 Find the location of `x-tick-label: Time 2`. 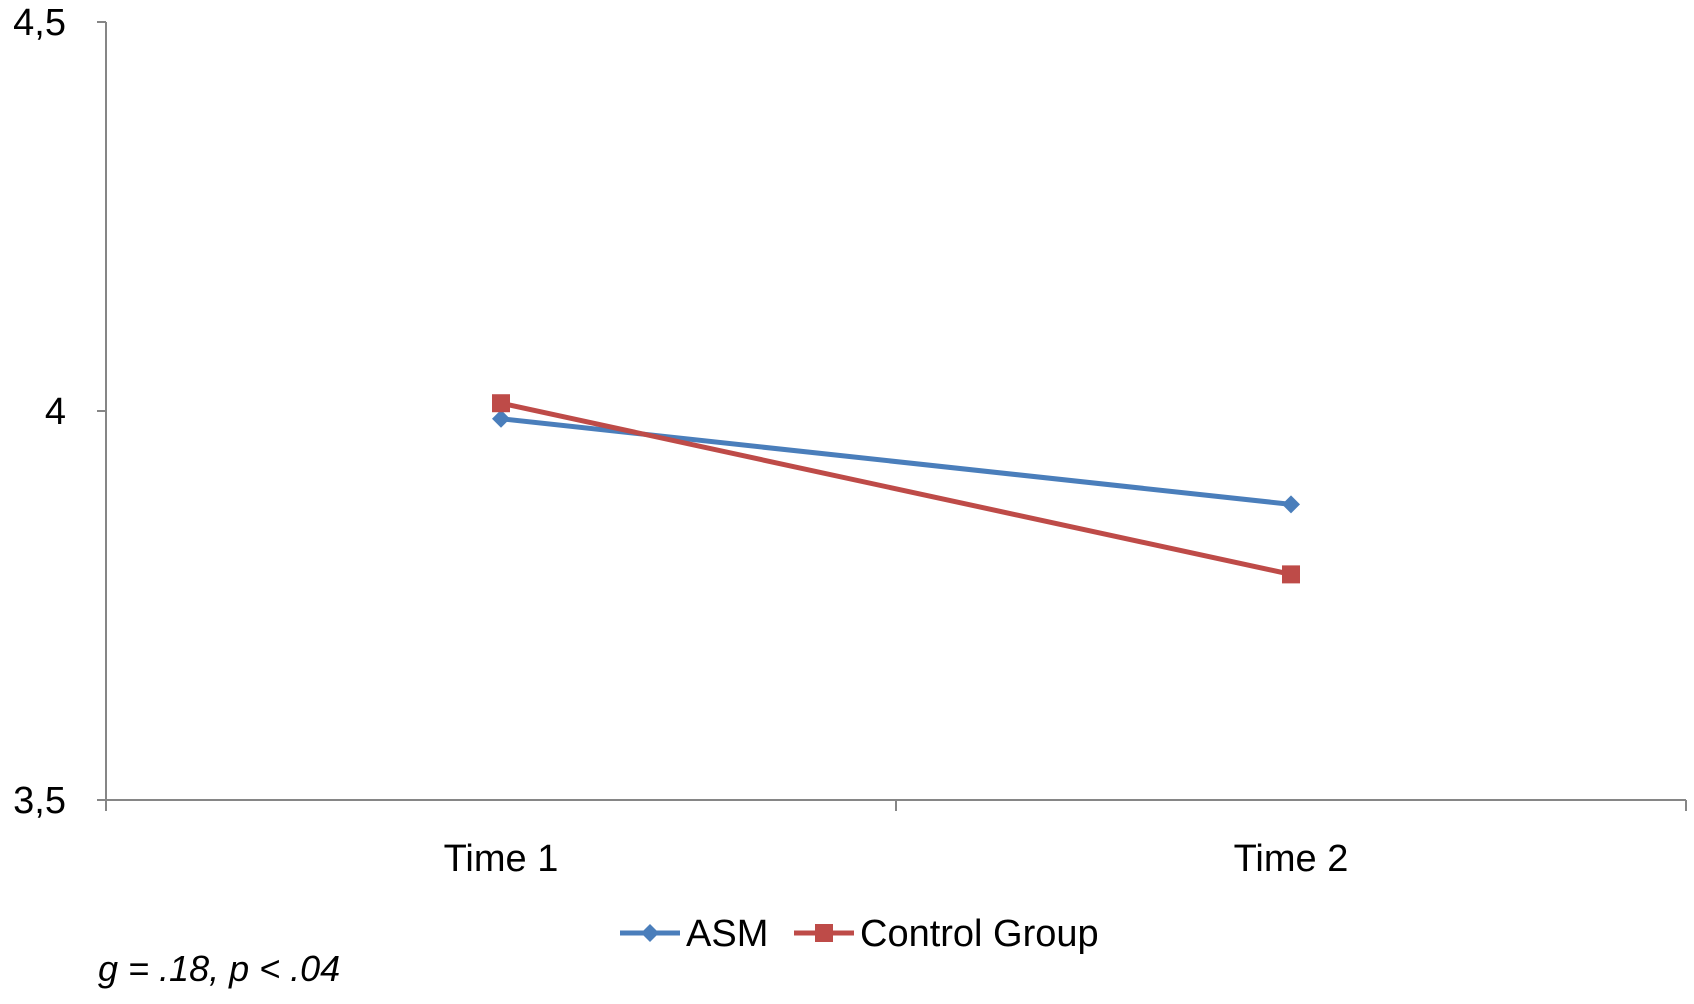

x-tick-label: Time 2 is located at coordinates (1291, 859).